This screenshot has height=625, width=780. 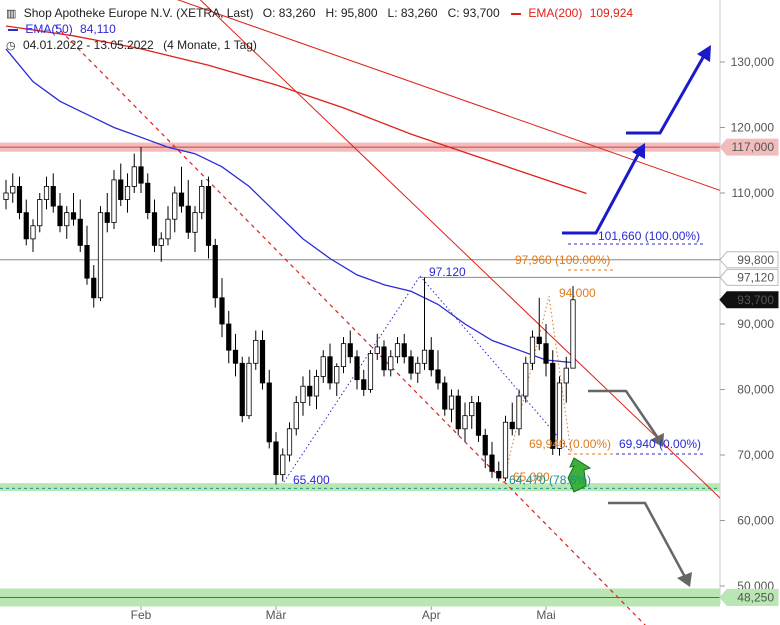 What do you see at coordinates (755, 260) in the screenshot?
I see `price-tag-label: 99,800` at bounding box center [755, 260].